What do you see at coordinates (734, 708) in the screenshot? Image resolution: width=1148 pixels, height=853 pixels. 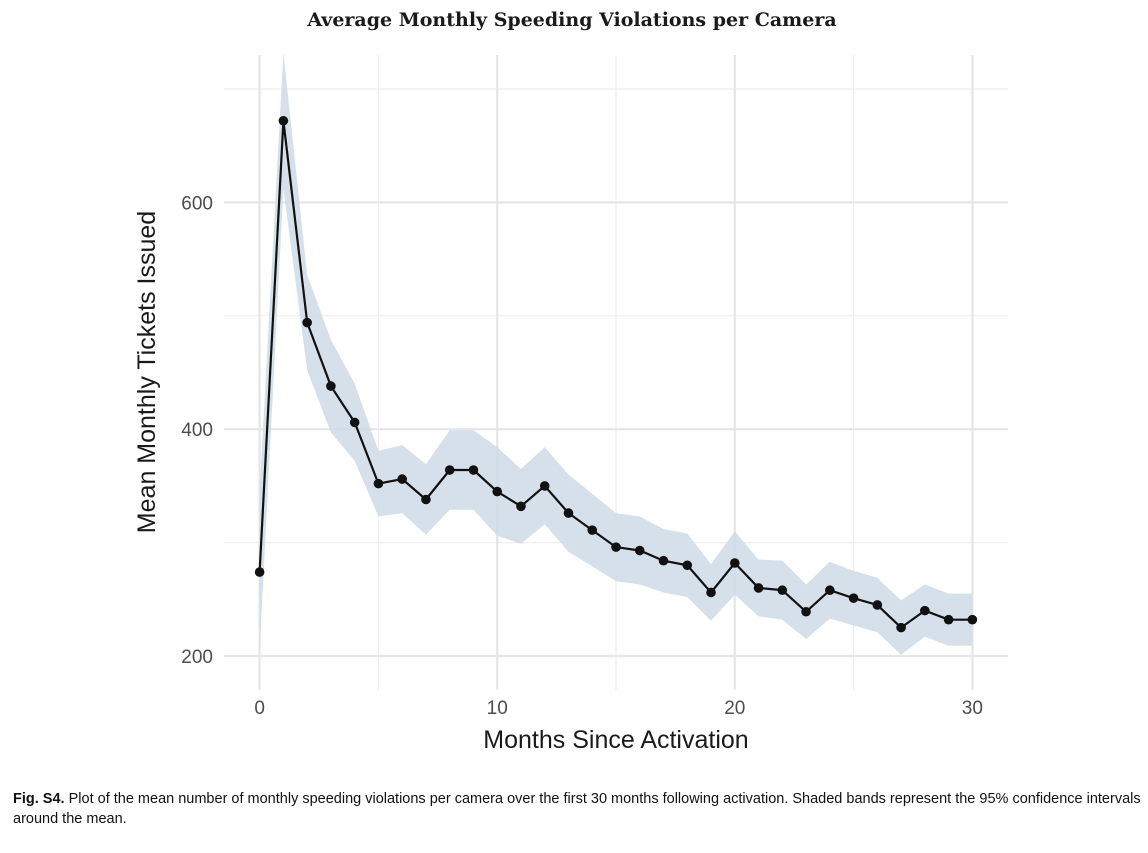 I see `x-tick-label: 20` at bounding box center [734, 708].